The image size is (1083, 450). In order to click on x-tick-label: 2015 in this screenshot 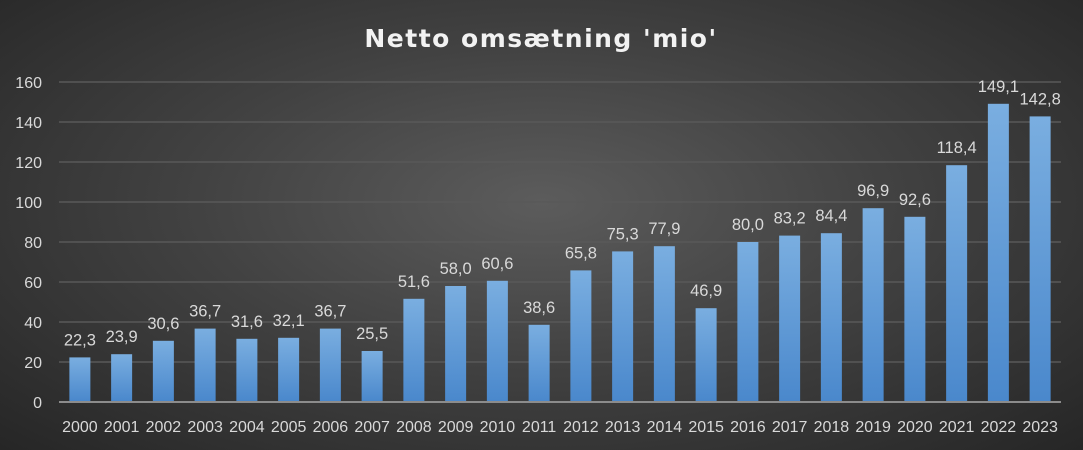, I will do `click(706, 427)`.